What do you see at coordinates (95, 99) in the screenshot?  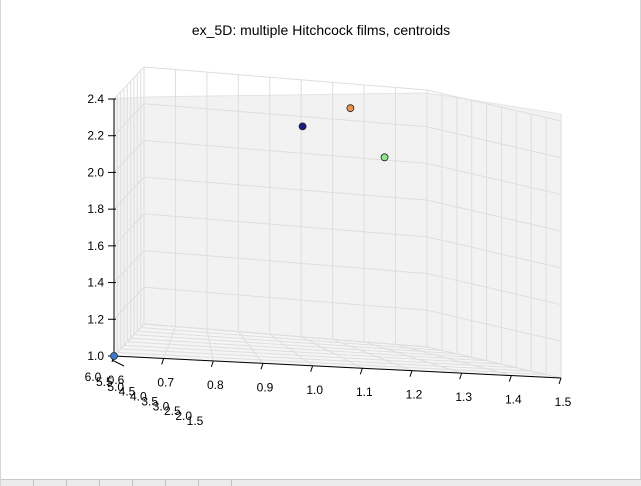 I see `z-tick-label: 2.4` at bounding box center [95, 99].